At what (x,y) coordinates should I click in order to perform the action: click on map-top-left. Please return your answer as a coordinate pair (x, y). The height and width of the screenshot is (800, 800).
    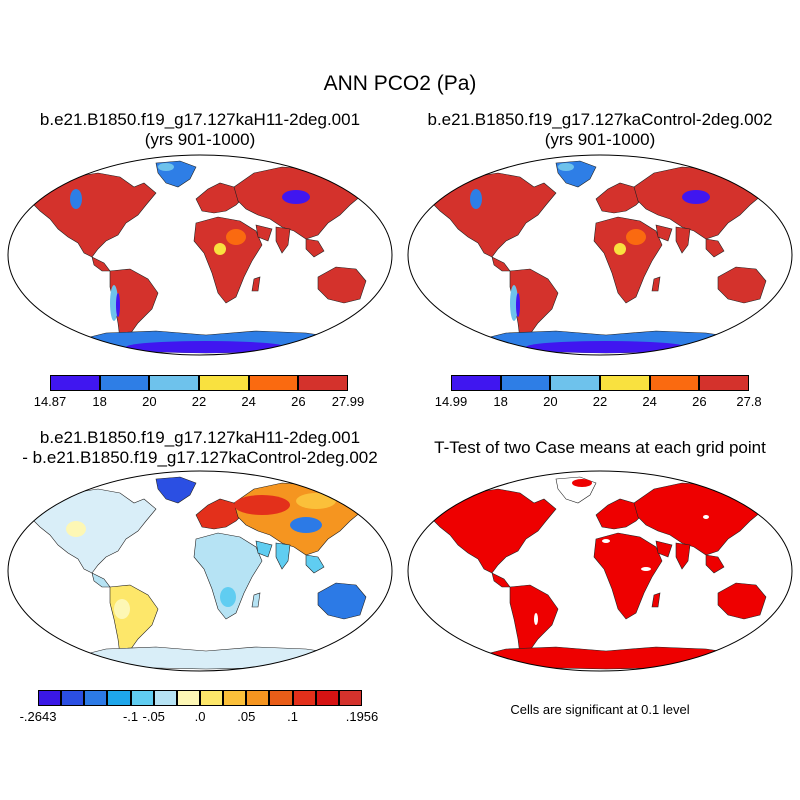
    Looking at the image, I should click on (200, 255).